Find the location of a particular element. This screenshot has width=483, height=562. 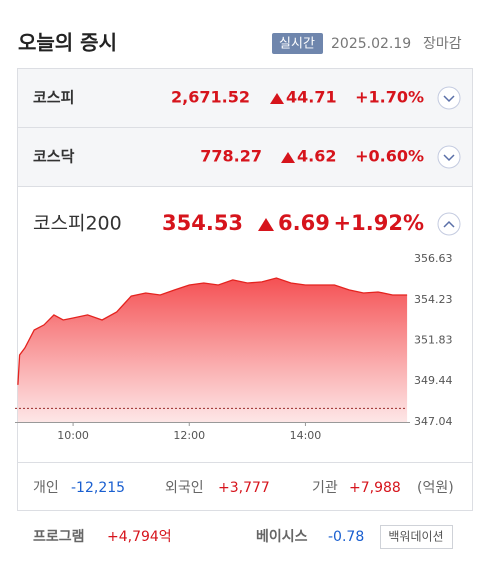

index-change: 6.69 is located at coordinates (304, 223).